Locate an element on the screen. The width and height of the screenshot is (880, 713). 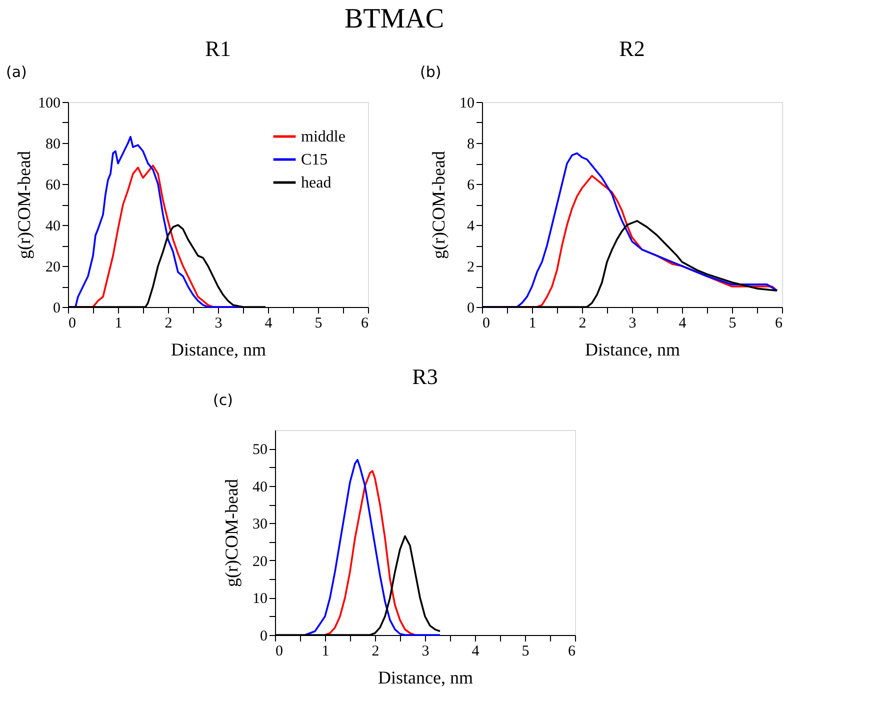
x-tick-label: 4 is located at coordinates (682, 324).